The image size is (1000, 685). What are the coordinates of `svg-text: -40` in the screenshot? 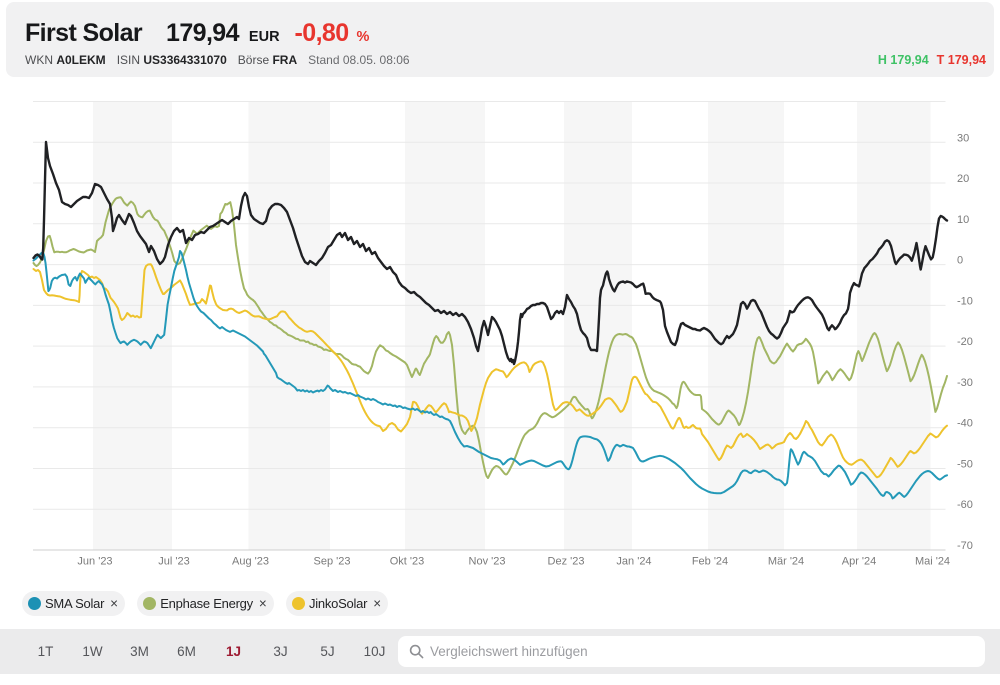 It's located at (965, 424).